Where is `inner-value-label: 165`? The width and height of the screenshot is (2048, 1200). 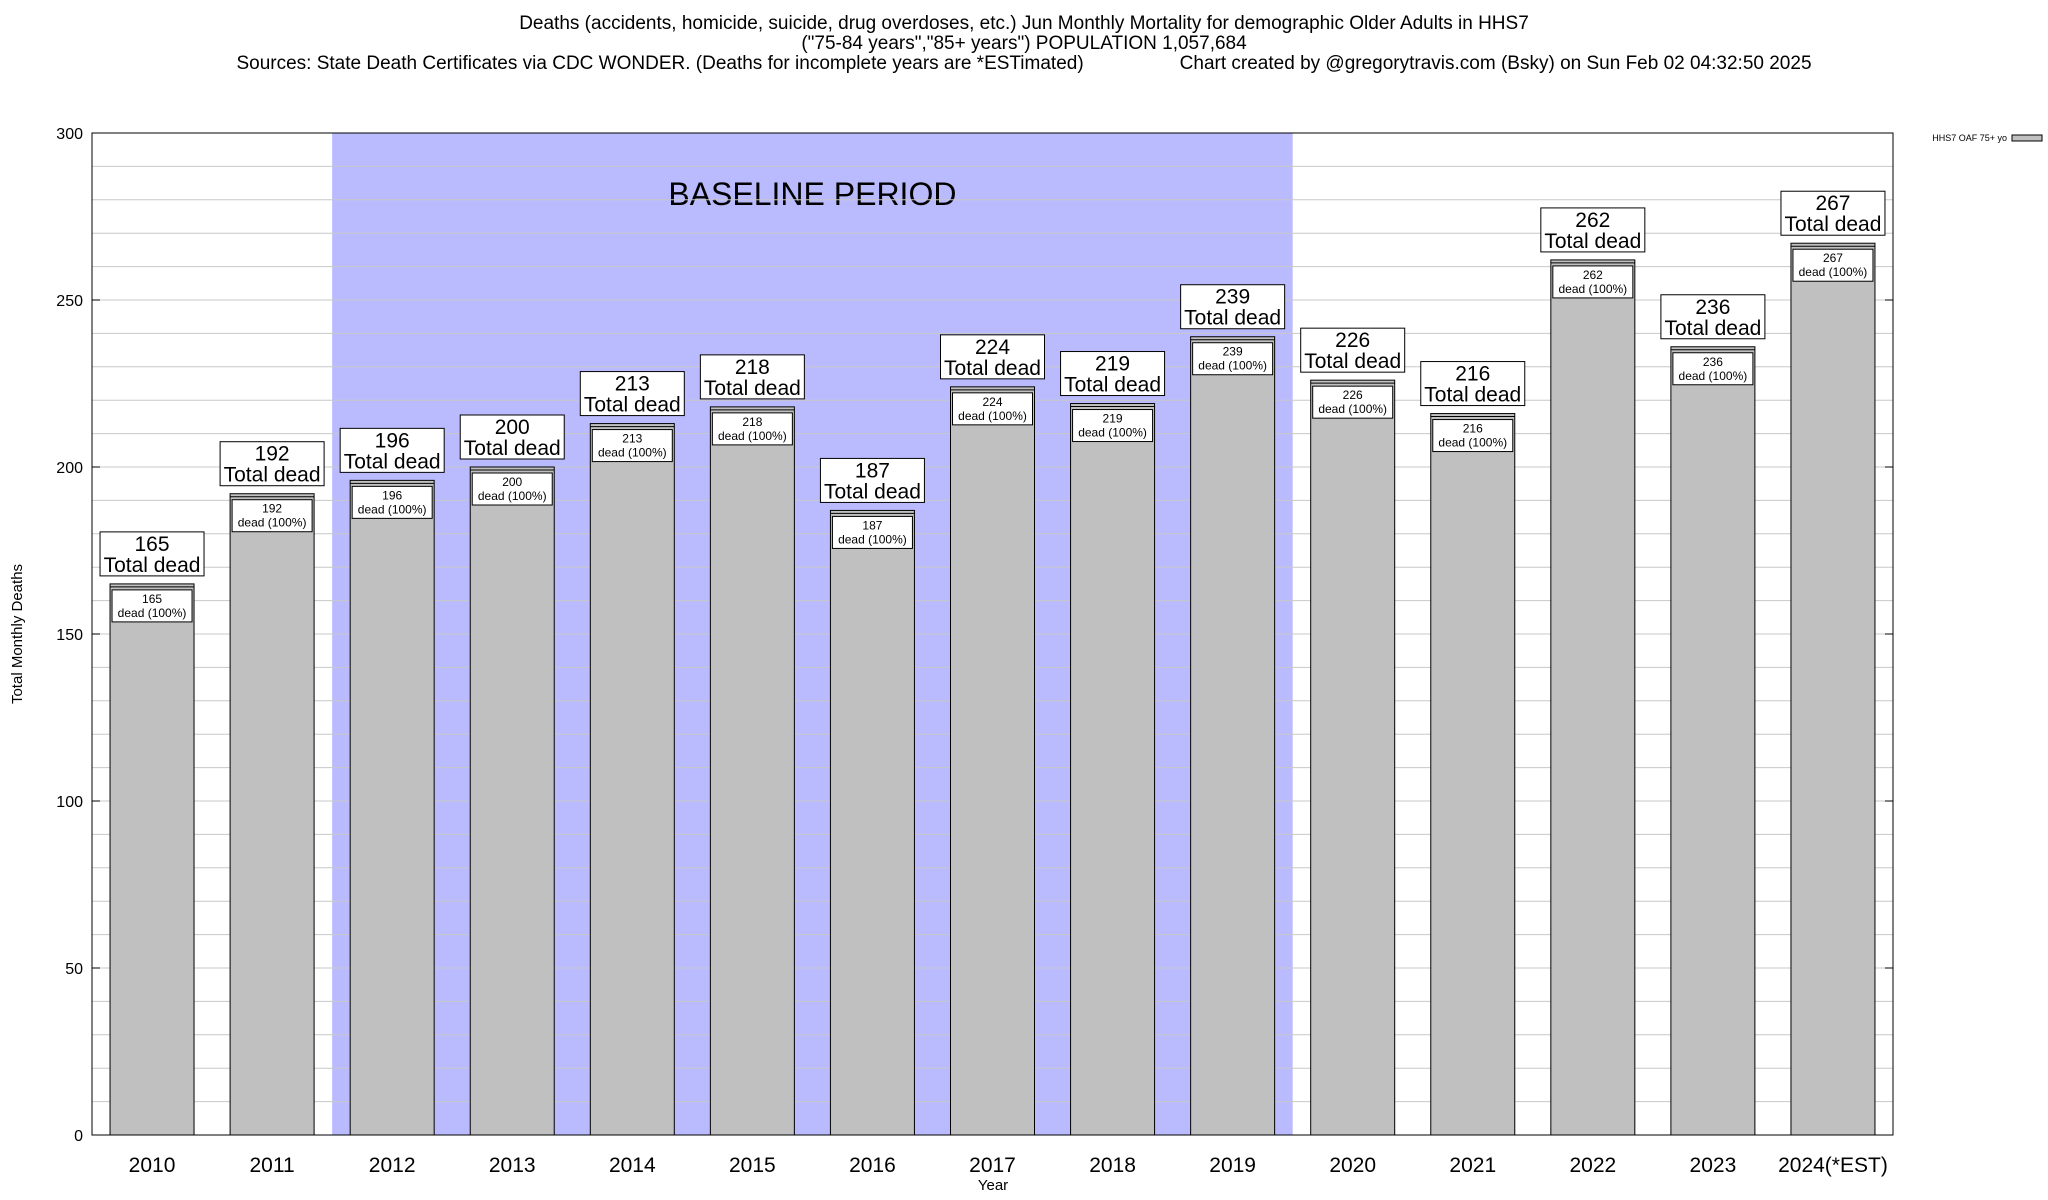
inner-value-label: 165 is located at coordinates (152, 599).